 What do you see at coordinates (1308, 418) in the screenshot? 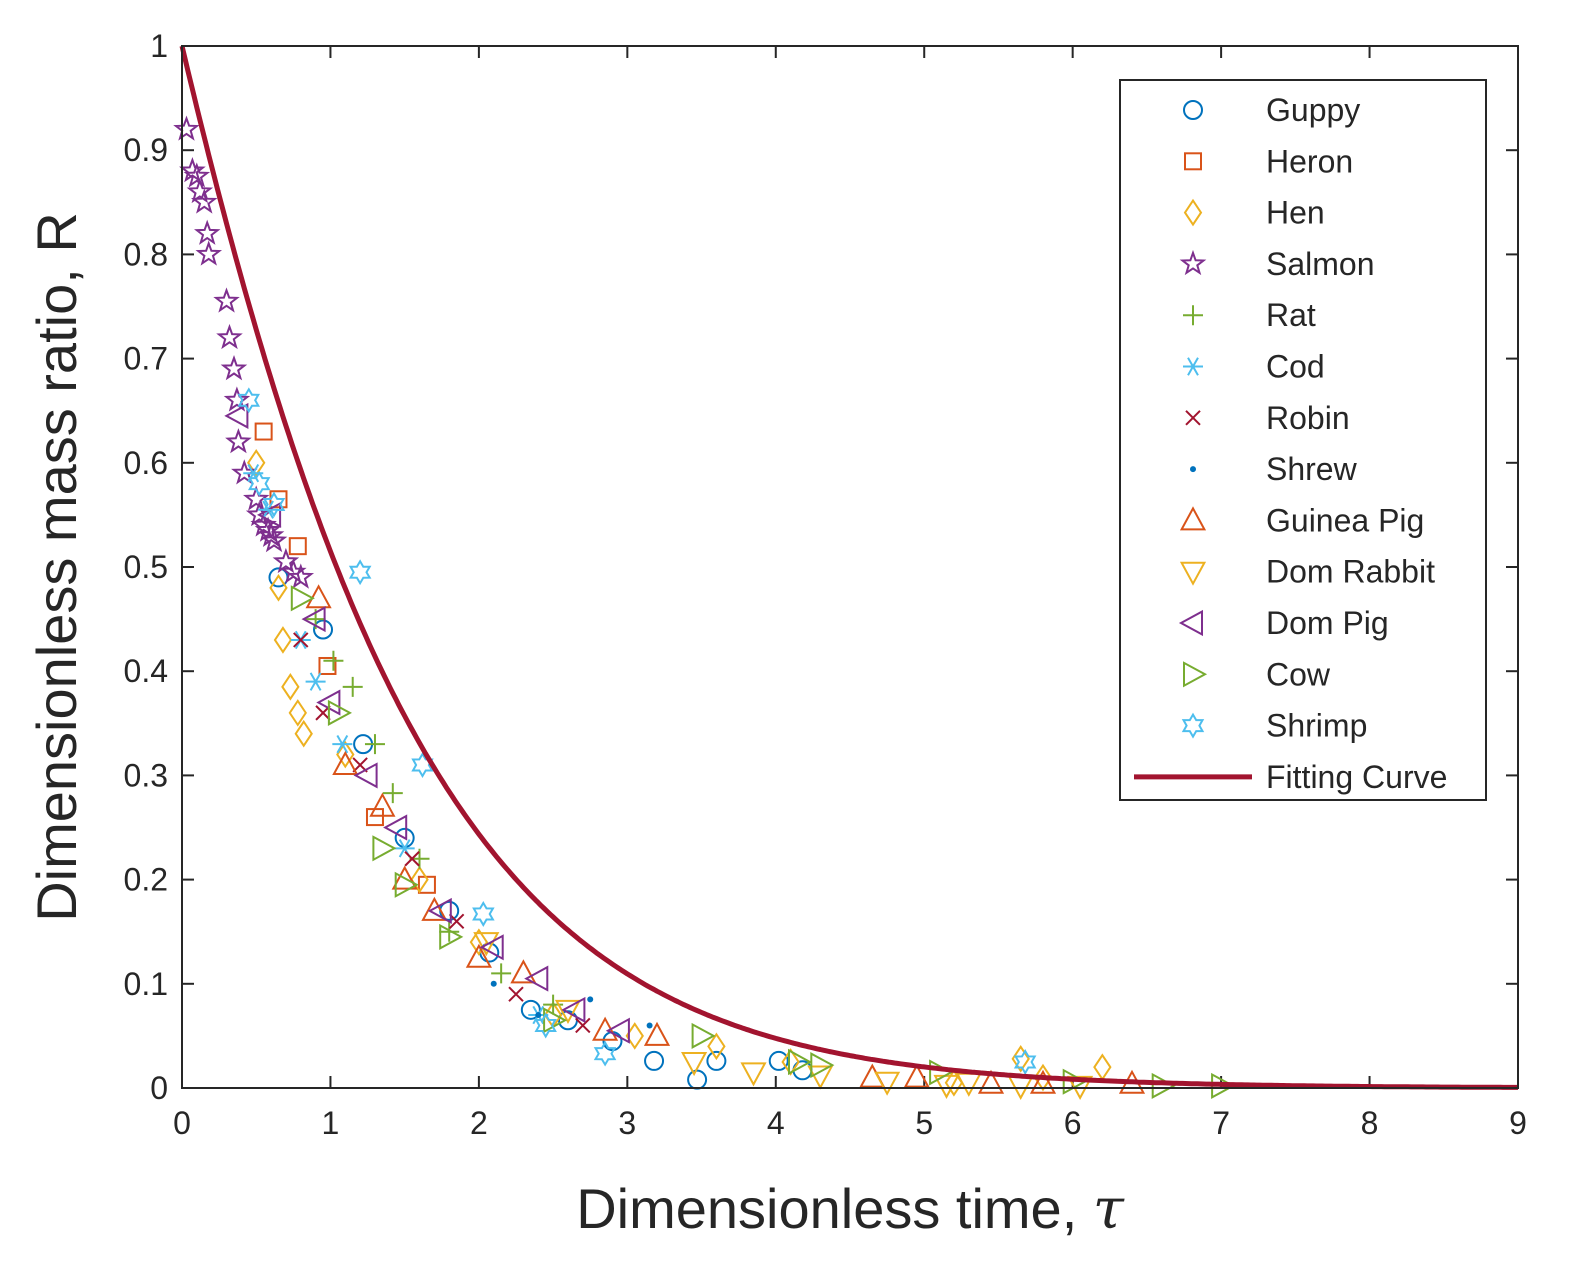
I see `legend-label-robin: Robin` at bounding box center [1308, 418].